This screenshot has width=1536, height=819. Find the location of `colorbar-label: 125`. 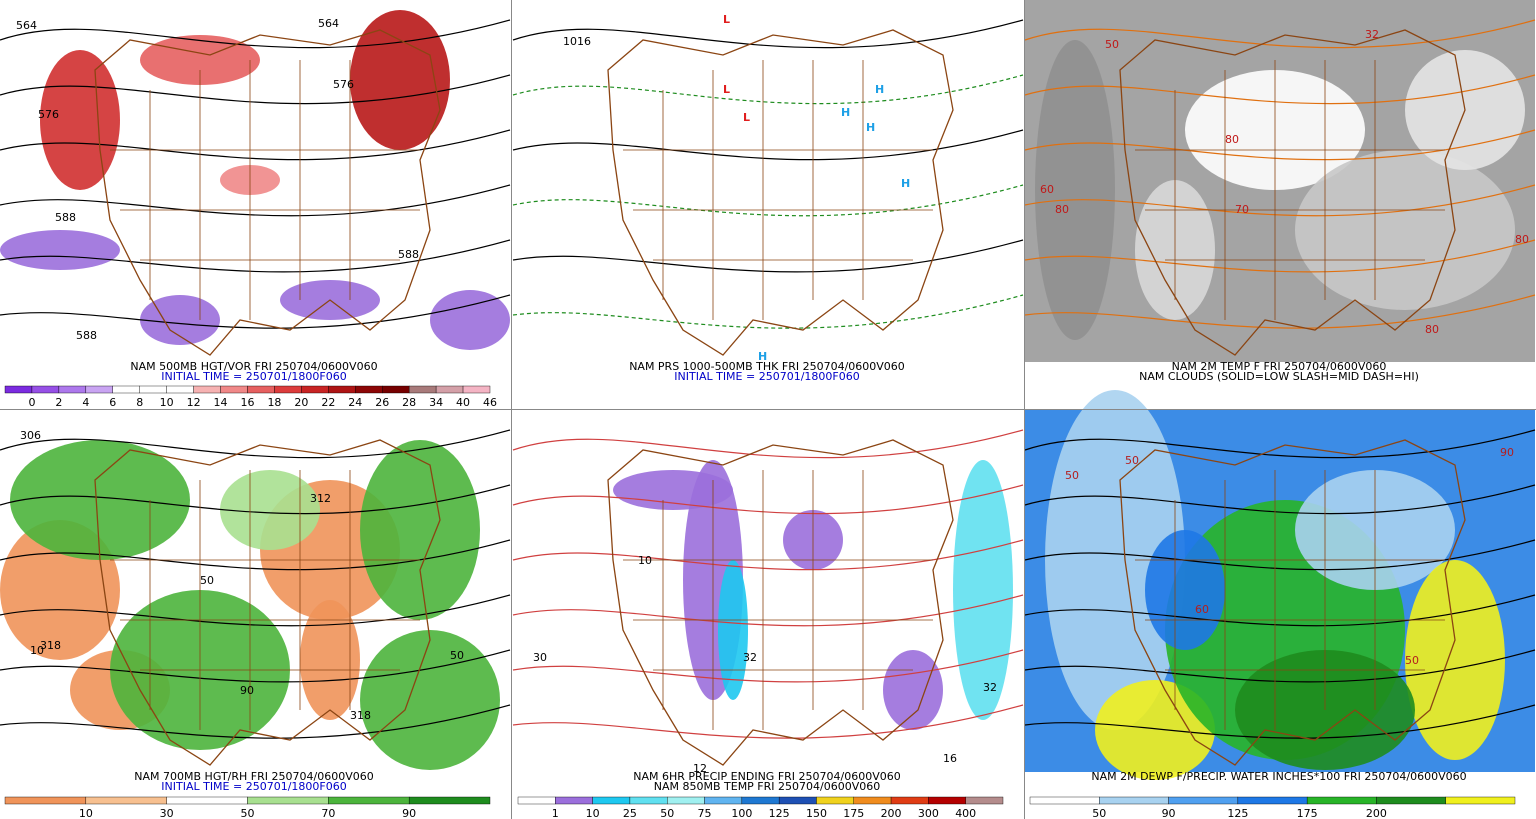

colorbar-label: 125 is located at coordinates (779, 813).